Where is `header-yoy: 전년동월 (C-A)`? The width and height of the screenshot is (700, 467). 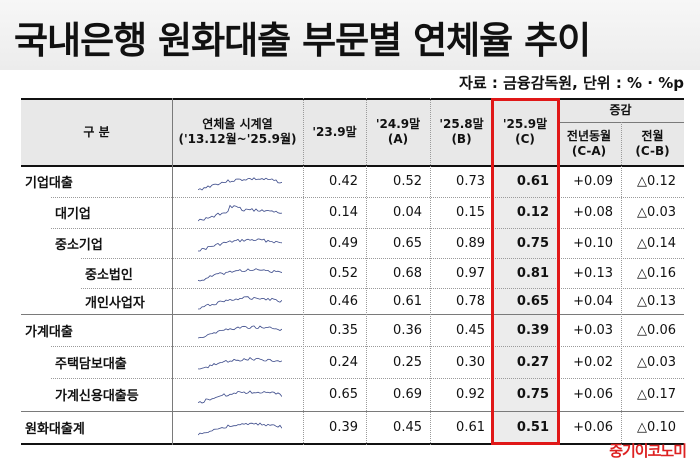
header-yoy: 전년동월 (C-A) is located at coordinates (589, 144).